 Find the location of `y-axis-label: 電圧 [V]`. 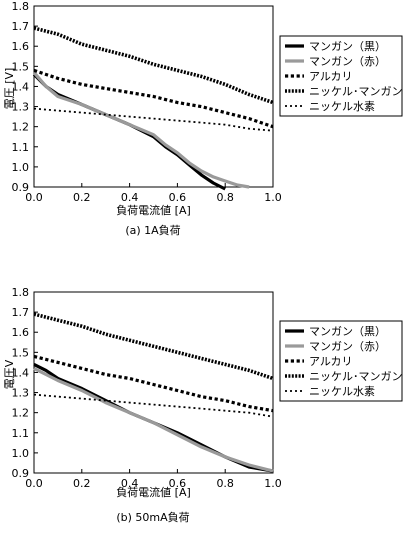

y-axis-label: 電圧 [V] is located at coordinates (9, 89).